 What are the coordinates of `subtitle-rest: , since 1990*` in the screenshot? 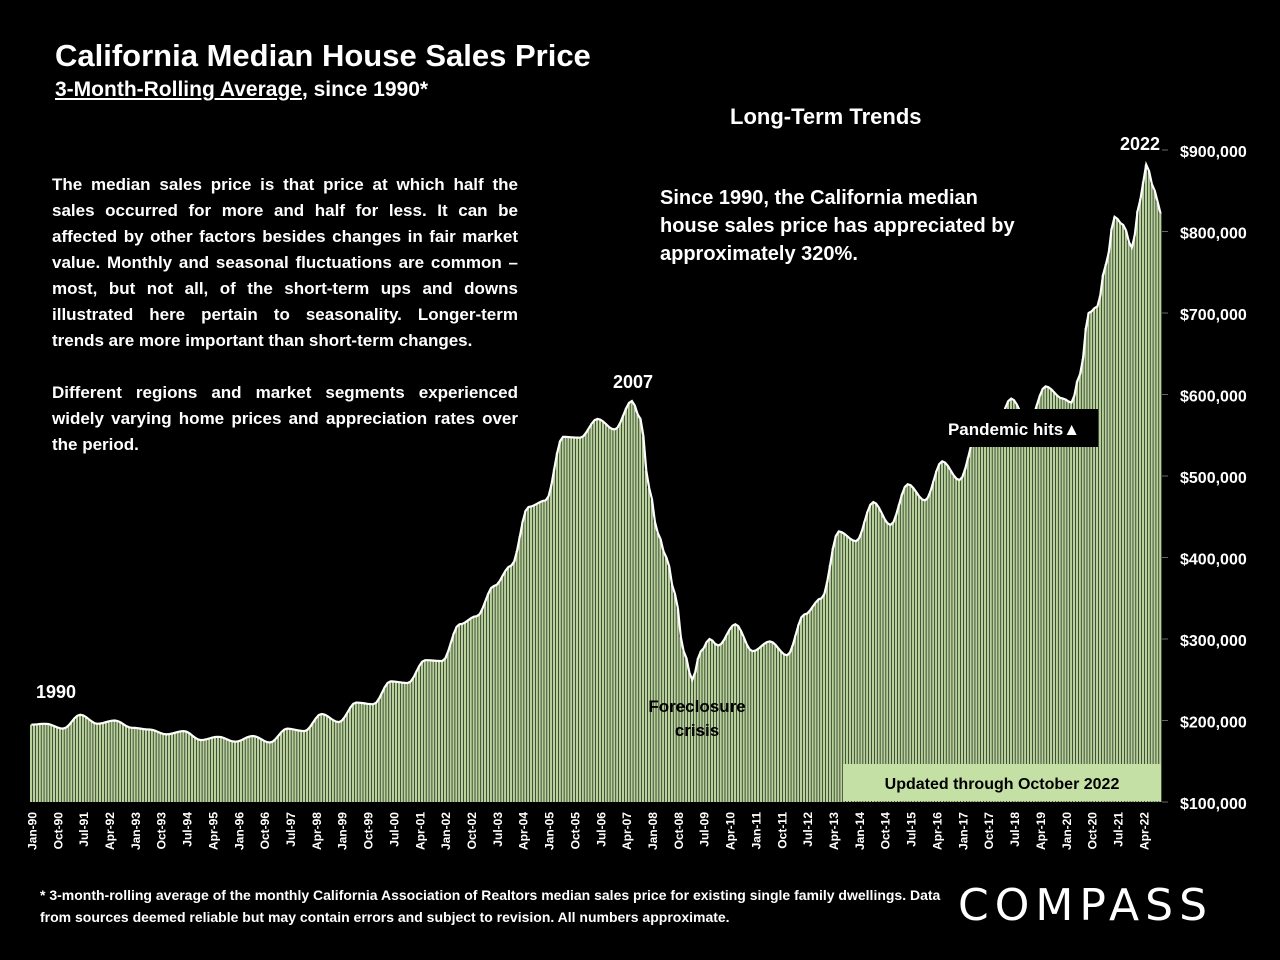 It's located at (365, 89).